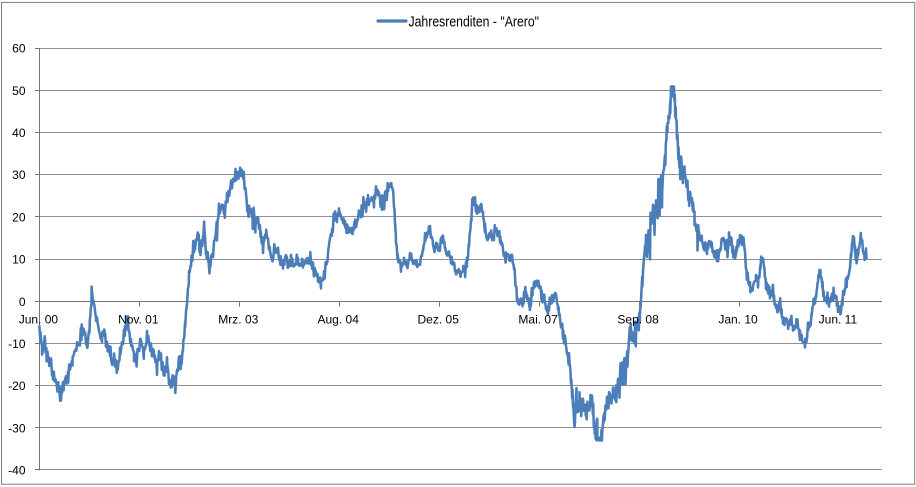  I want to click on svg-text: -10, so click(17, 344).